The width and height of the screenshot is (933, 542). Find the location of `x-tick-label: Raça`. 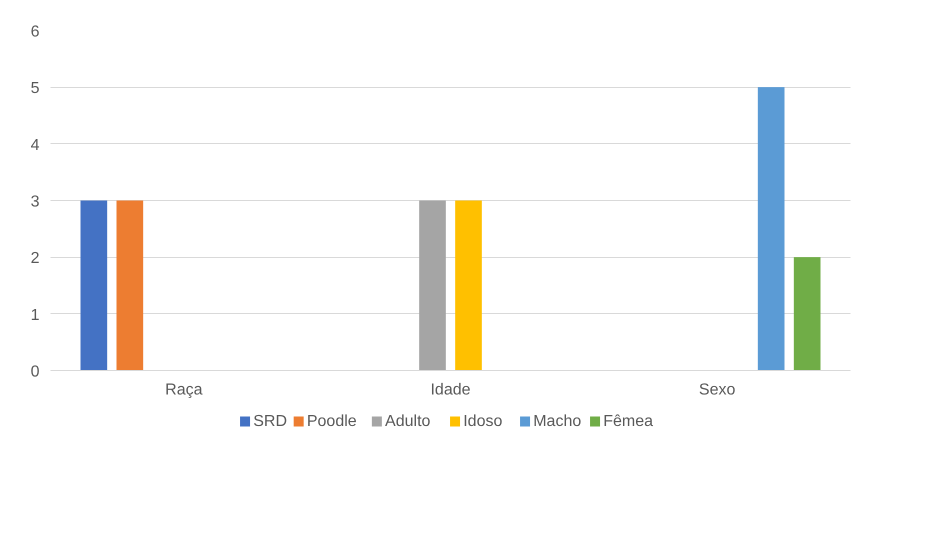

x-tick-label: Raça is located at coordinates (184, 390).